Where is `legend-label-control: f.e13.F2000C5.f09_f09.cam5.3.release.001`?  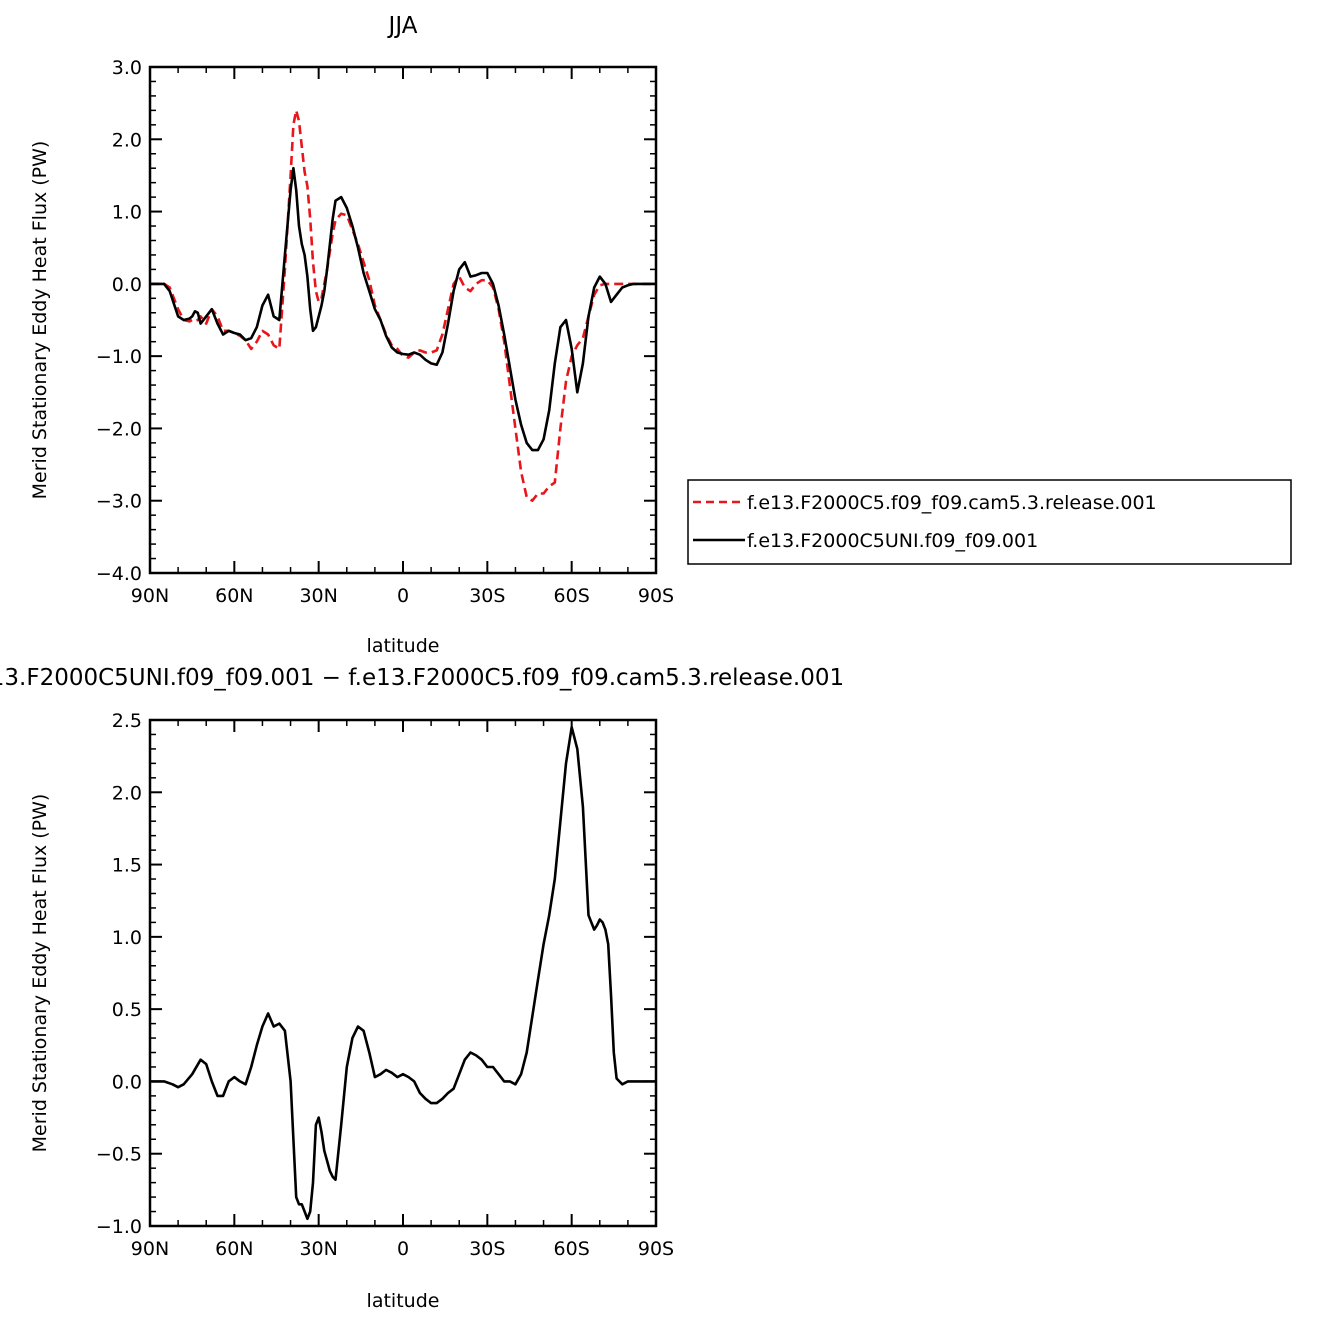 legend-label-control: f.e13.F2000C5.f09_f09.cam5.3.release.001 is located at coordinates (952, 503).